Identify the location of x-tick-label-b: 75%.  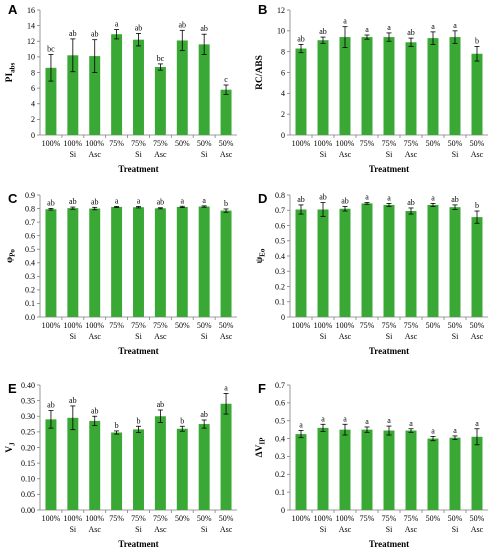
(367, 143).